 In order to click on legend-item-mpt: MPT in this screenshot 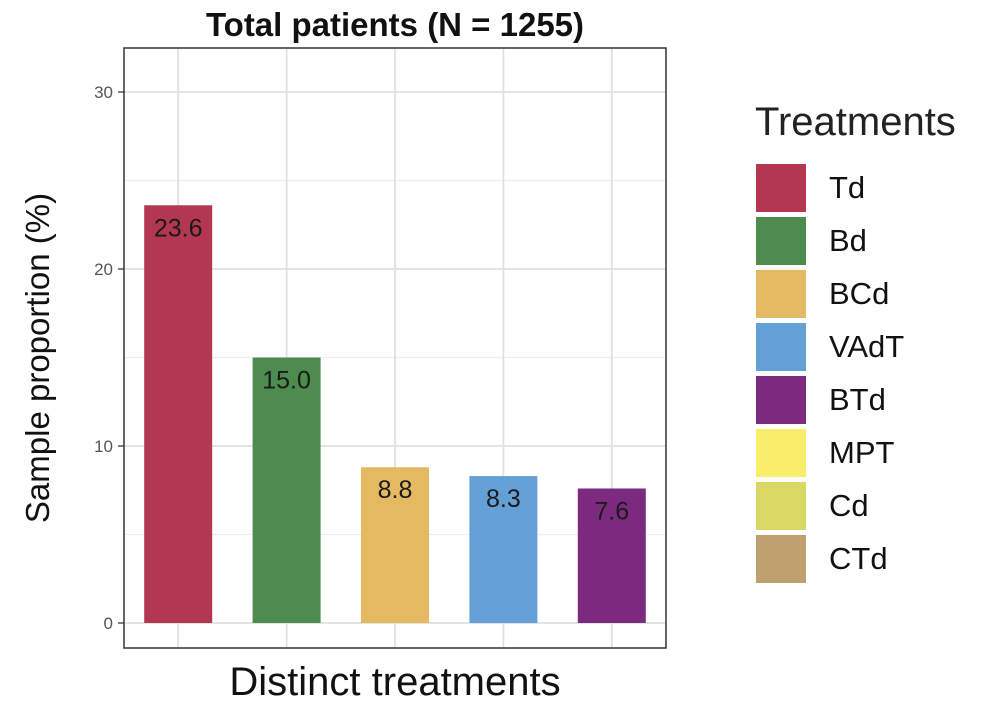, I will do `click(855, 452)`.